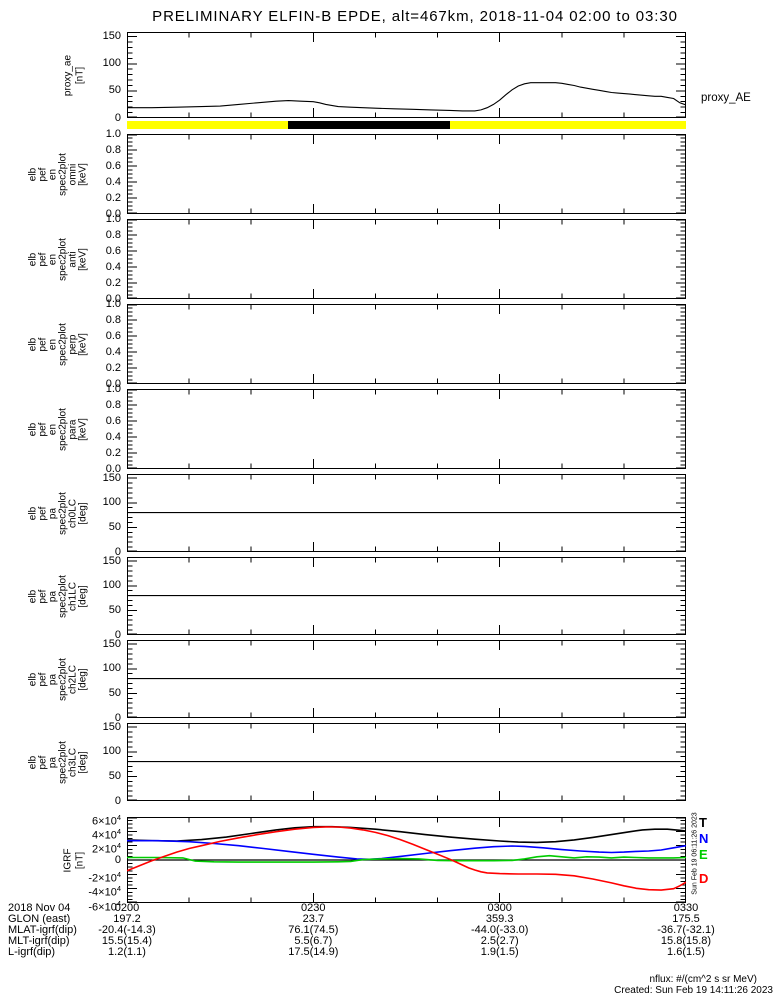 Image resolution: width=775 pixels, height=1000 pixels. What do you see at coordinates (313, 919) in the screenshot?
I see `footer-row-value: 23.7` at bounding box center [313, 919].